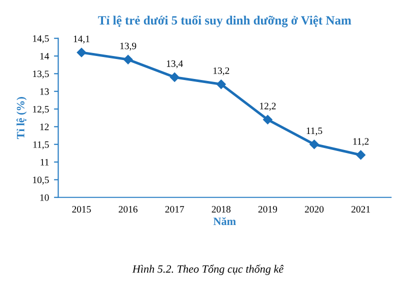 This screenshot has width=416, height=284. What do you see at coordinates (45, 56) in the screenshot?
I see `y-tick-label: 14` at bounding box center [45, 56].